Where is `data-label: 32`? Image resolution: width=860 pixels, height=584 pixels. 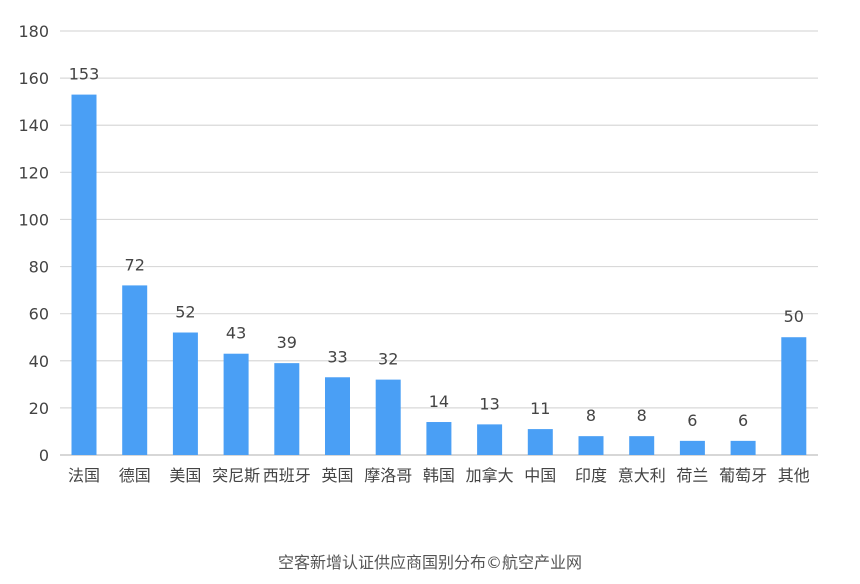
data-label: 32 is located at coordinates (388, 359).